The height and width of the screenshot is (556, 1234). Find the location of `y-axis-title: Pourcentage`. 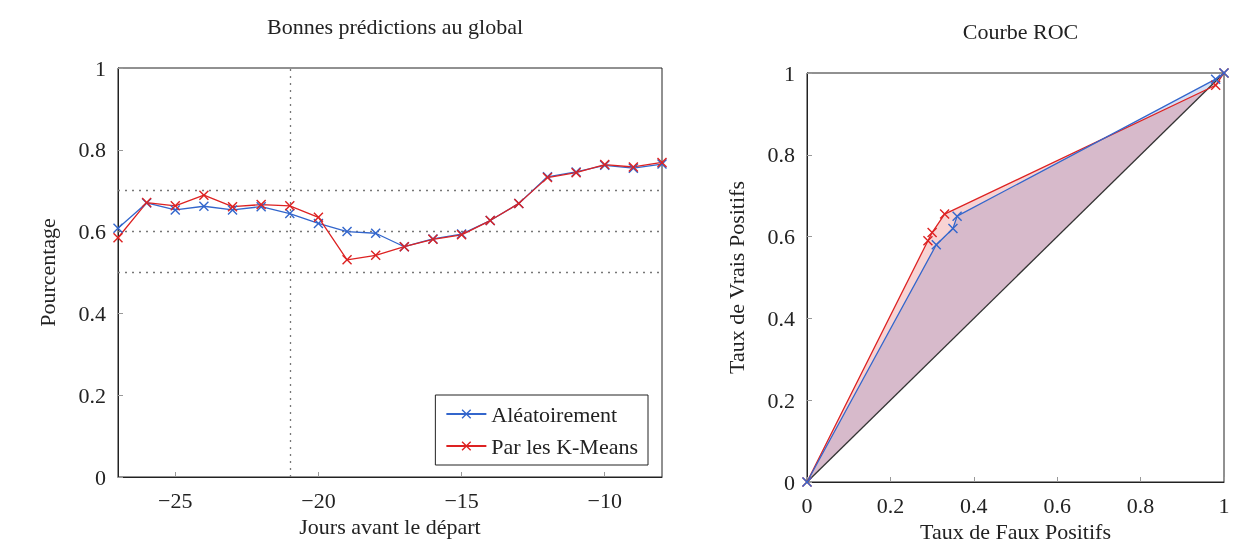

y-axis-title: Pourcentage is located at coordinates (47, 272).